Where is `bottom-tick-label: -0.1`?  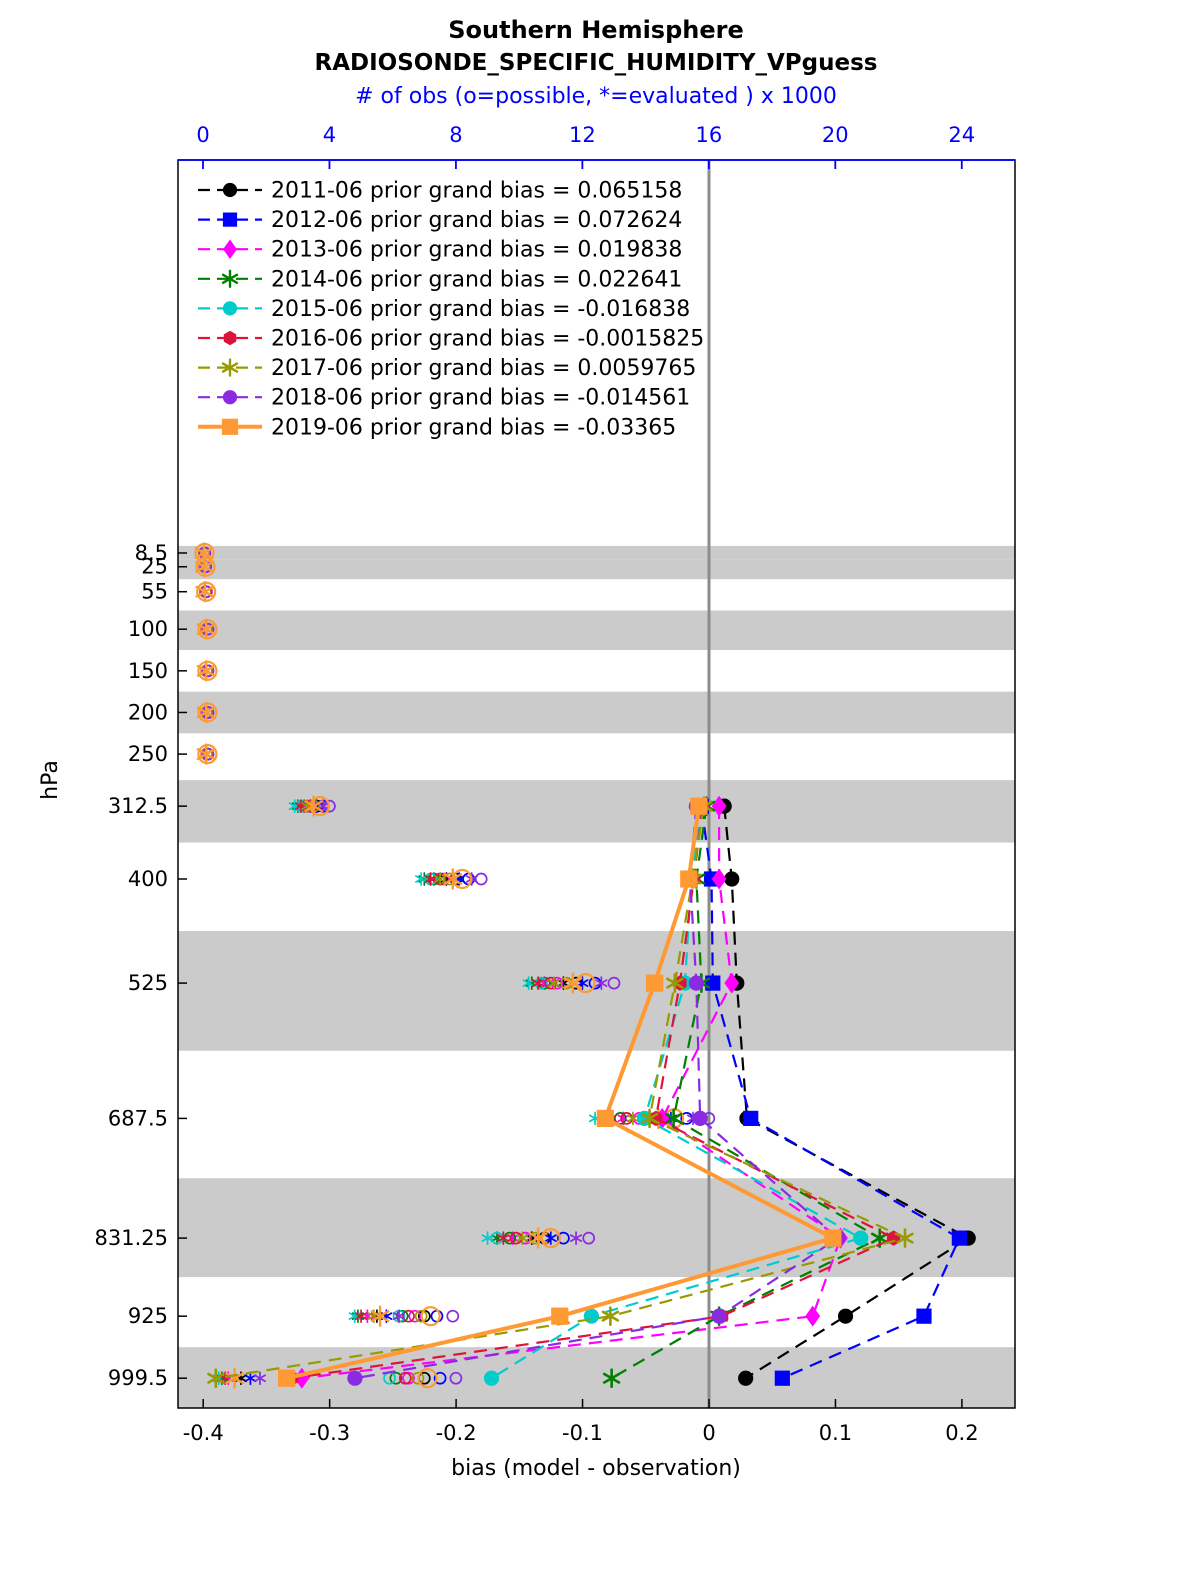
bottom-tick-label: -0.1 is located at coordinates (582, 1433).